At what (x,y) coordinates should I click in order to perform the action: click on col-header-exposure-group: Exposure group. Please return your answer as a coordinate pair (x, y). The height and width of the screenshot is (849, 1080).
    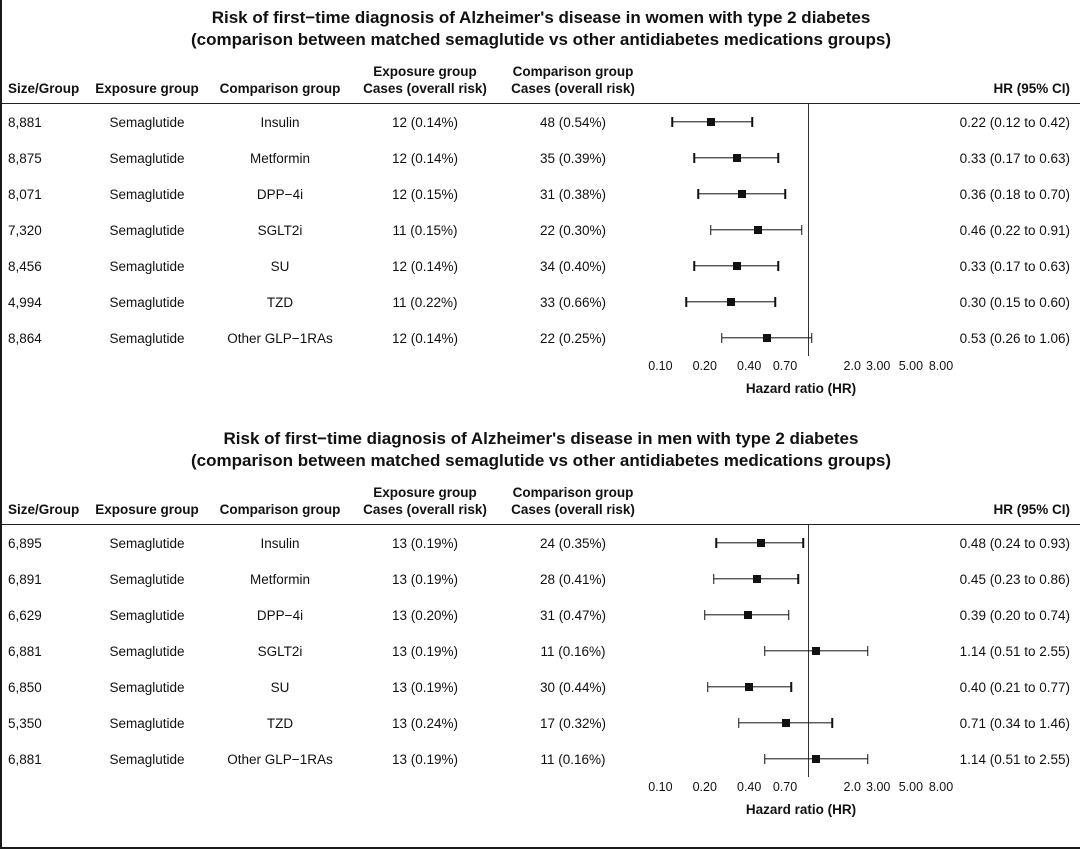
    Looking at the image, I should click on (147, 510).